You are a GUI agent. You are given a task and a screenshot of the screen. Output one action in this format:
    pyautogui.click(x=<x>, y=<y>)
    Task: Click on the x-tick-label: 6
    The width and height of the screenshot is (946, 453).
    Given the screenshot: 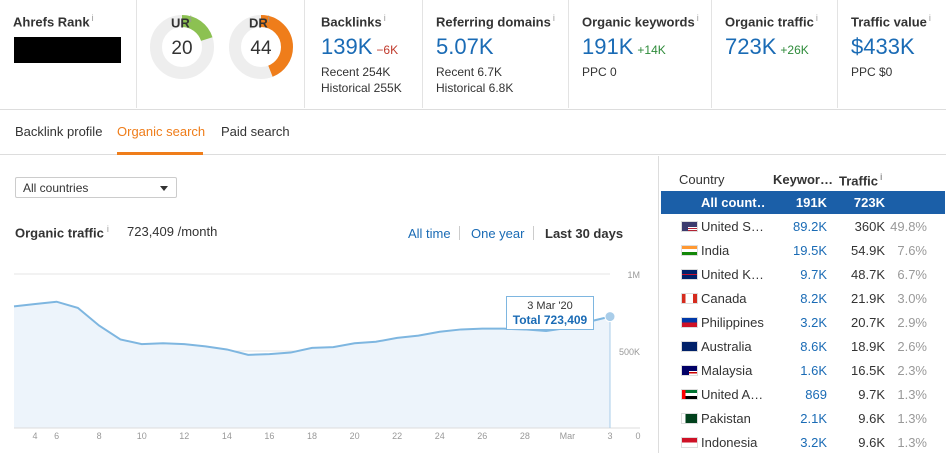 What is the action you would take?
    pyautogui.click(x=56, y=436)
    